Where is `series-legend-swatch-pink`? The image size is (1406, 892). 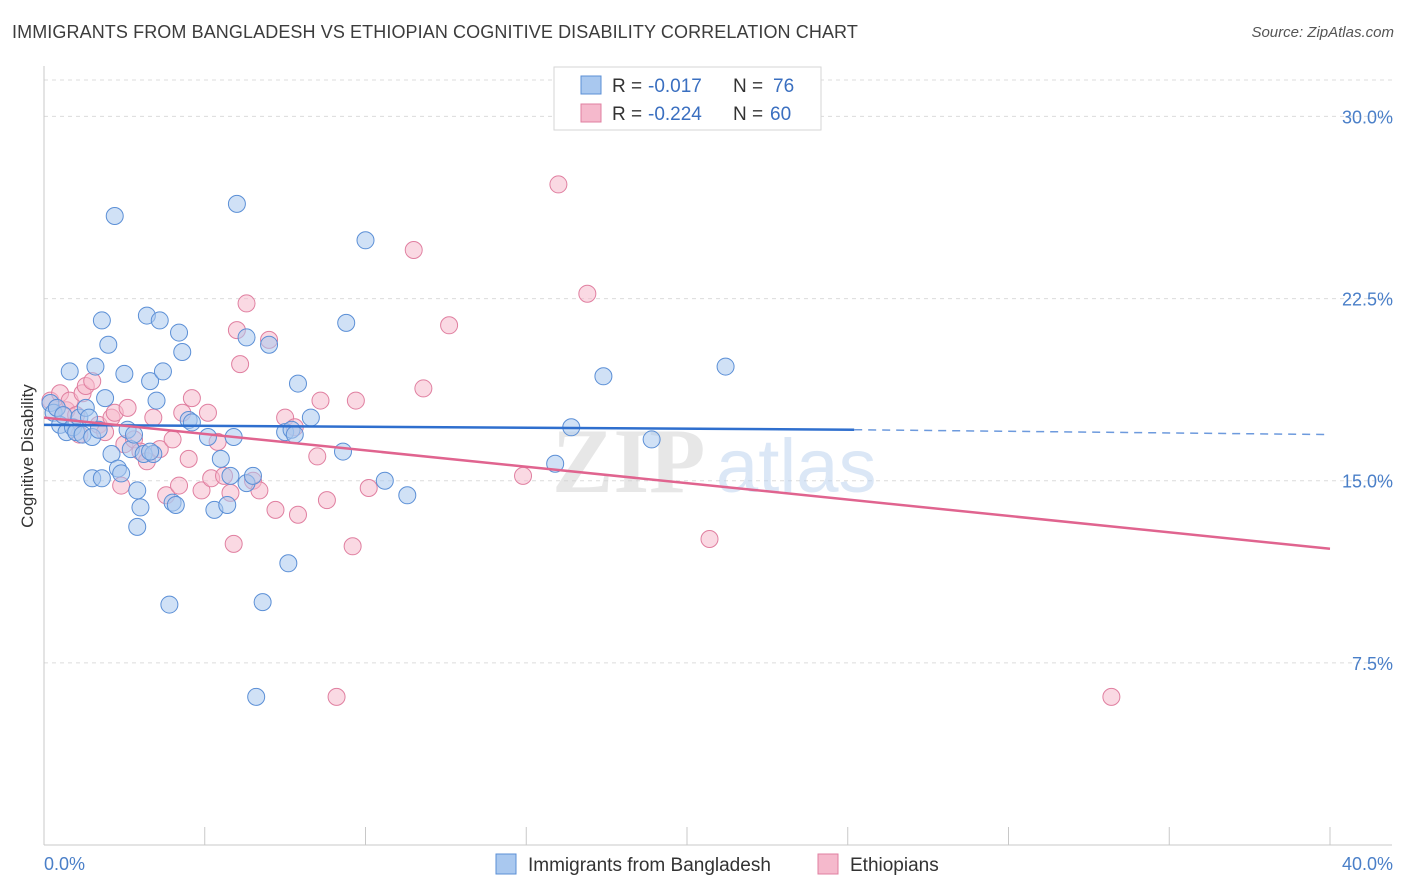
series-legend-swatch-pink is located at coordinates (828, 864).